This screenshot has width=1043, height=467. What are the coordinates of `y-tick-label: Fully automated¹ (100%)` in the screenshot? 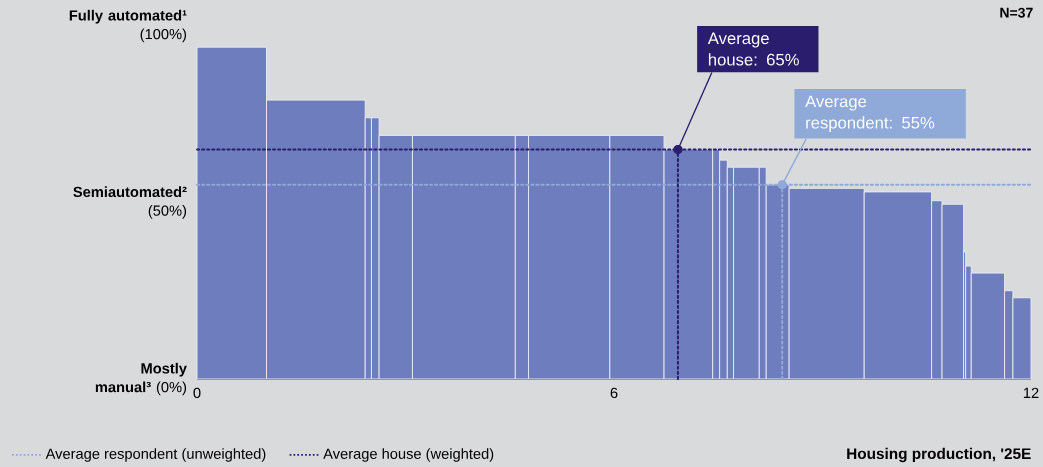 It's located at (128, 26).